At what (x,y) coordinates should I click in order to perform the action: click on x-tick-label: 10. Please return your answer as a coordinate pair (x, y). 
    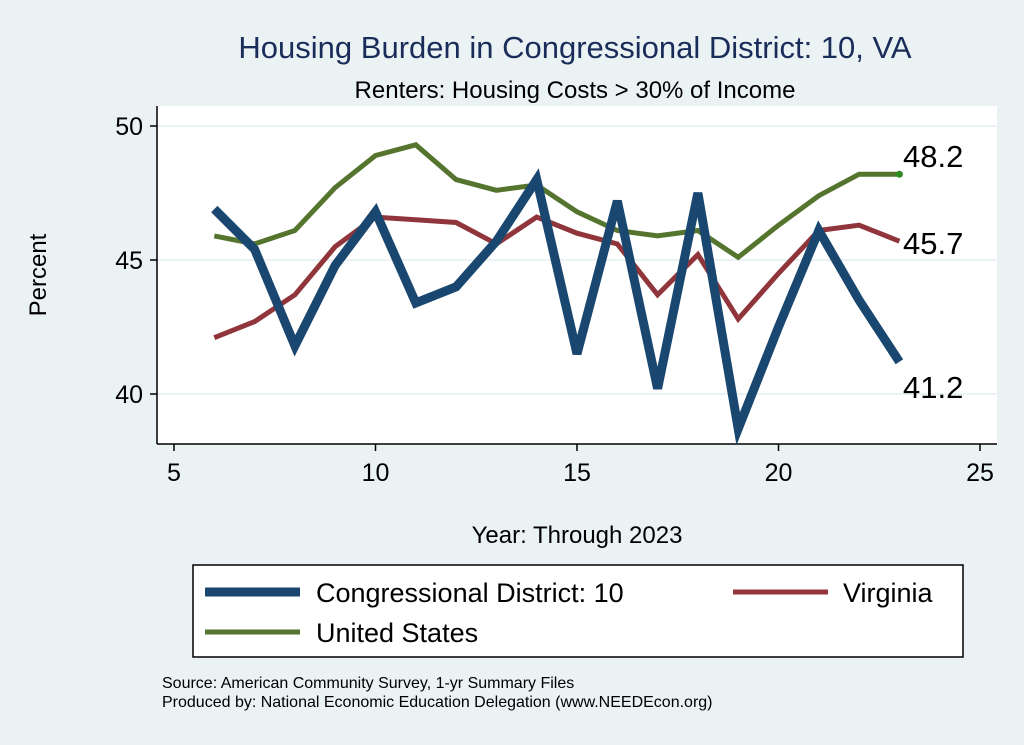
    Looking at the image, I should click on (376, 473).